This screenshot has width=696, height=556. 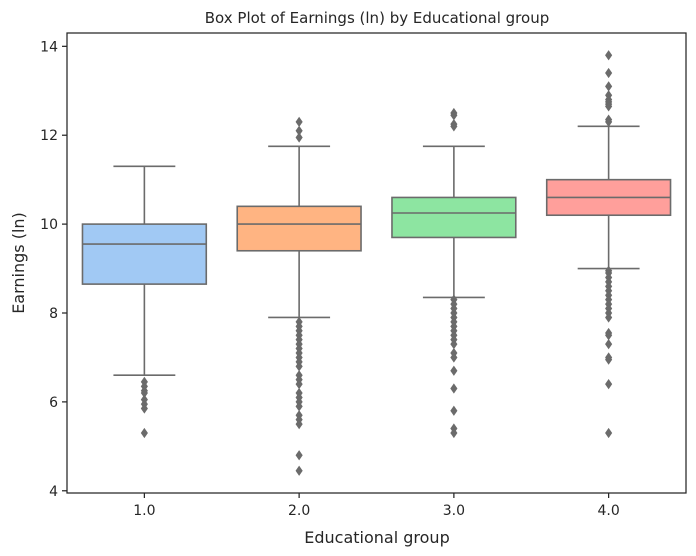 What do you see at coordinates (53, 403) in the screenshot?
I see `y-tick-label: 6` at bounding box center [53, 403].